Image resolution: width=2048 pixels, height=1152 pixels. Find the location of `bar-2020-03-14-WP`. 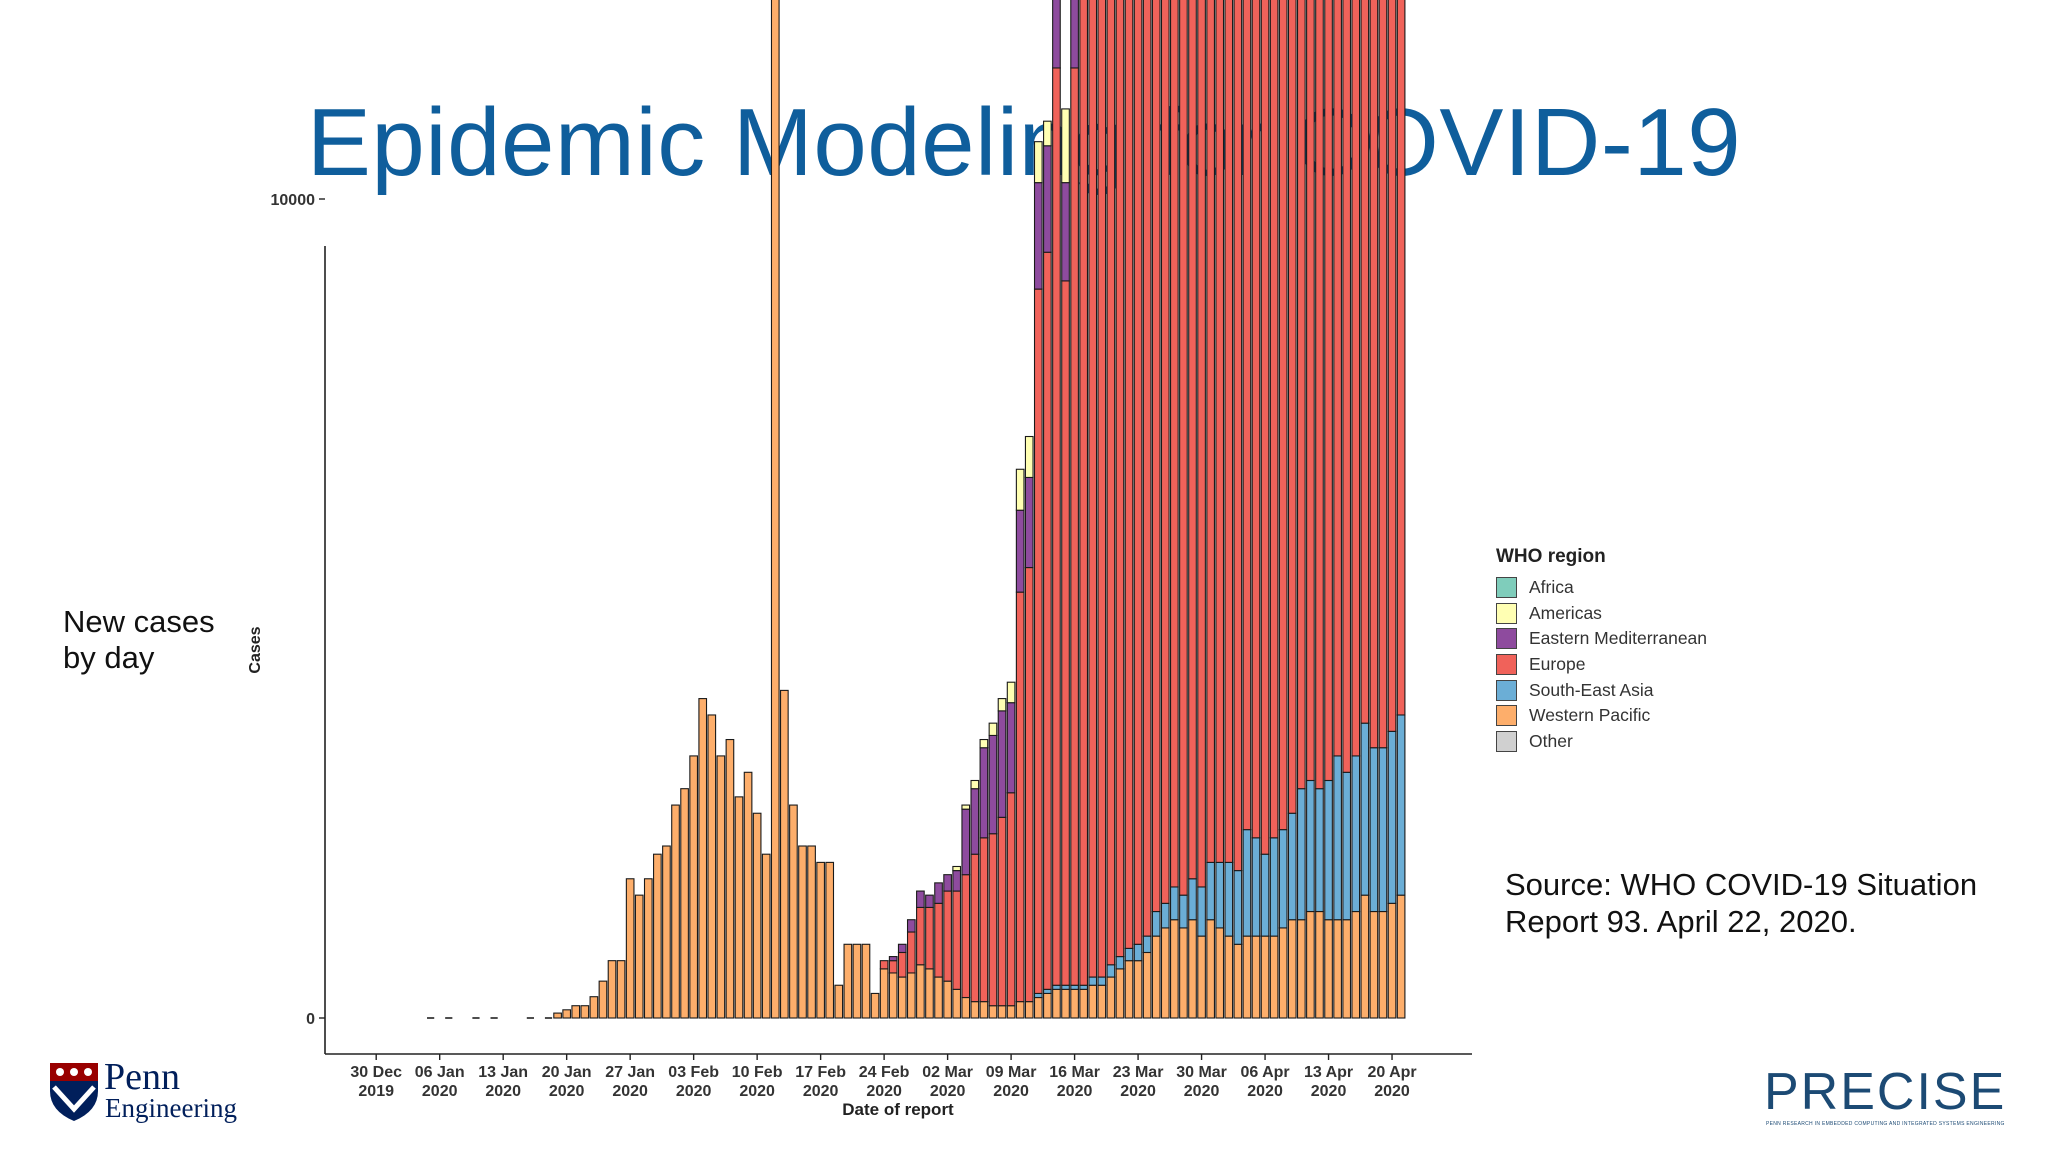

bar-2020-03-14-WP is located at coordinates (1056, 1003).